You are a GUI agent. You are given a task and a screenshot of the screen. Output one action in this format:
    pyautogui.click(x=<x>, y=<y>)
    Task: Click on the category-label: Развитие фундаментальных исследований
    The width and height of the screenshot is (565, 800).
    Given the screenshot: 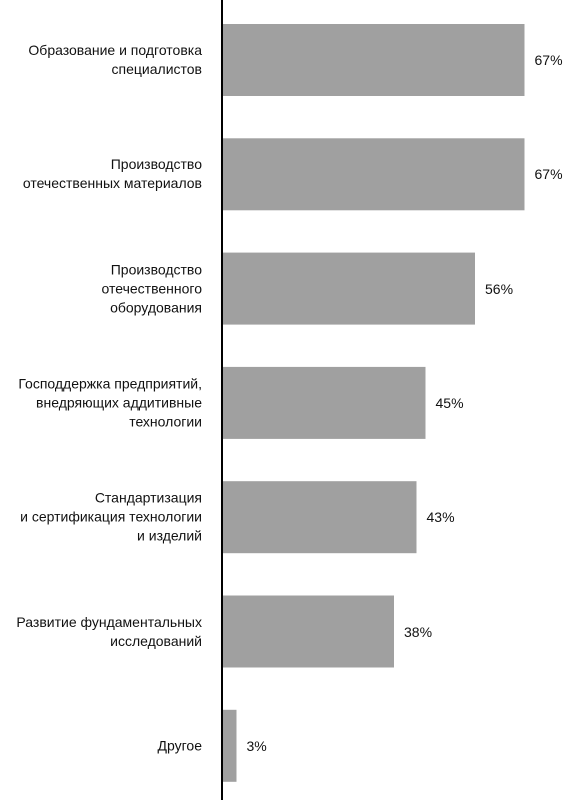 What is the action you would take?
    pyautogui.click(x=109, y=631)
    